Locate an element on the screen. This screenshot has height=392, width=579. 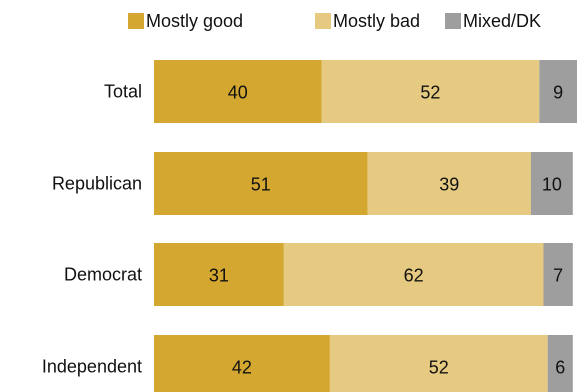
value-label-total-mixed-dk: 9 is located at coordinates (558, 93).